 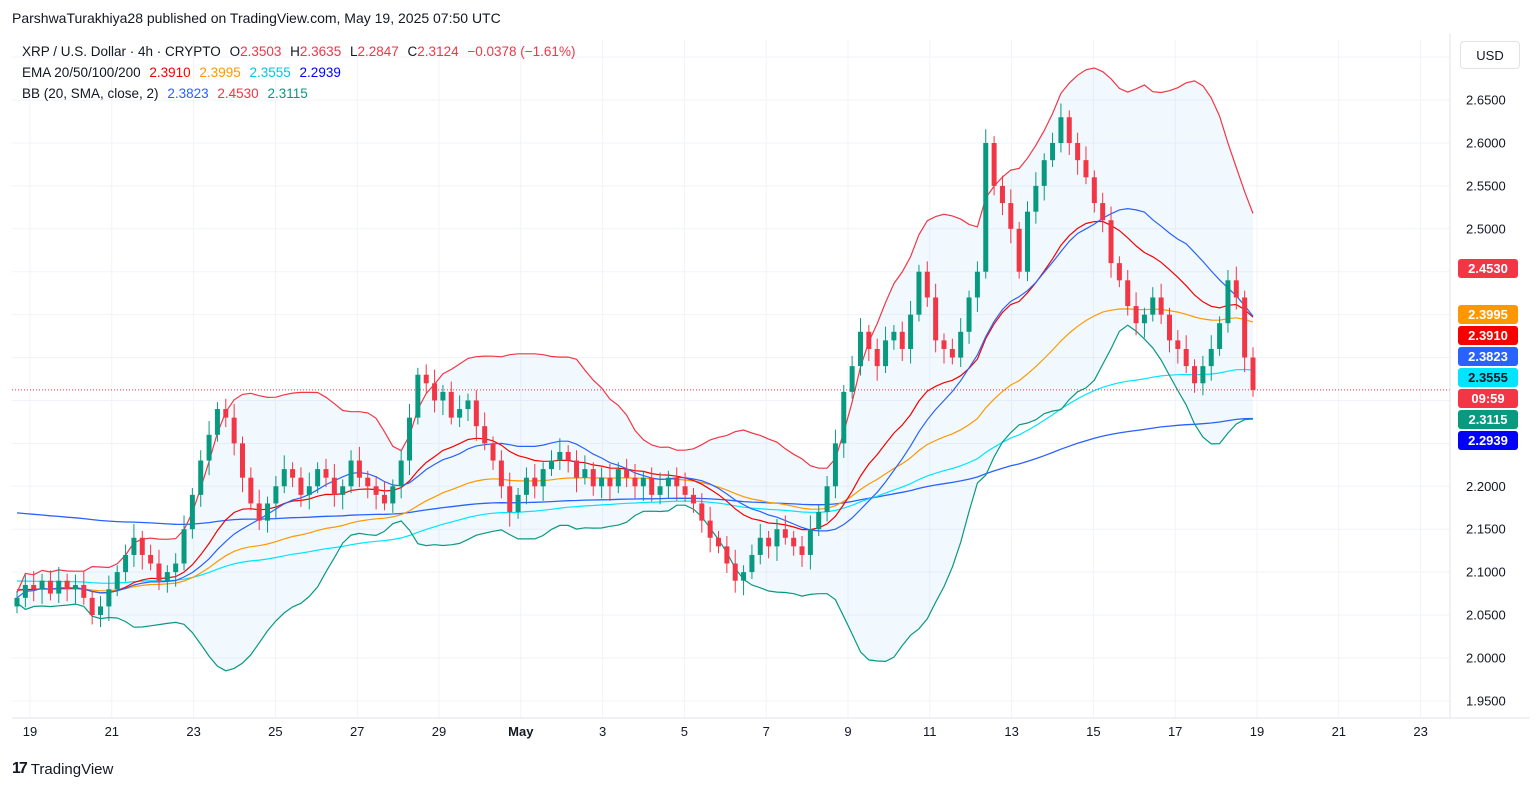 I want to click on time-tick-label: May, so click(x=521, y=731).